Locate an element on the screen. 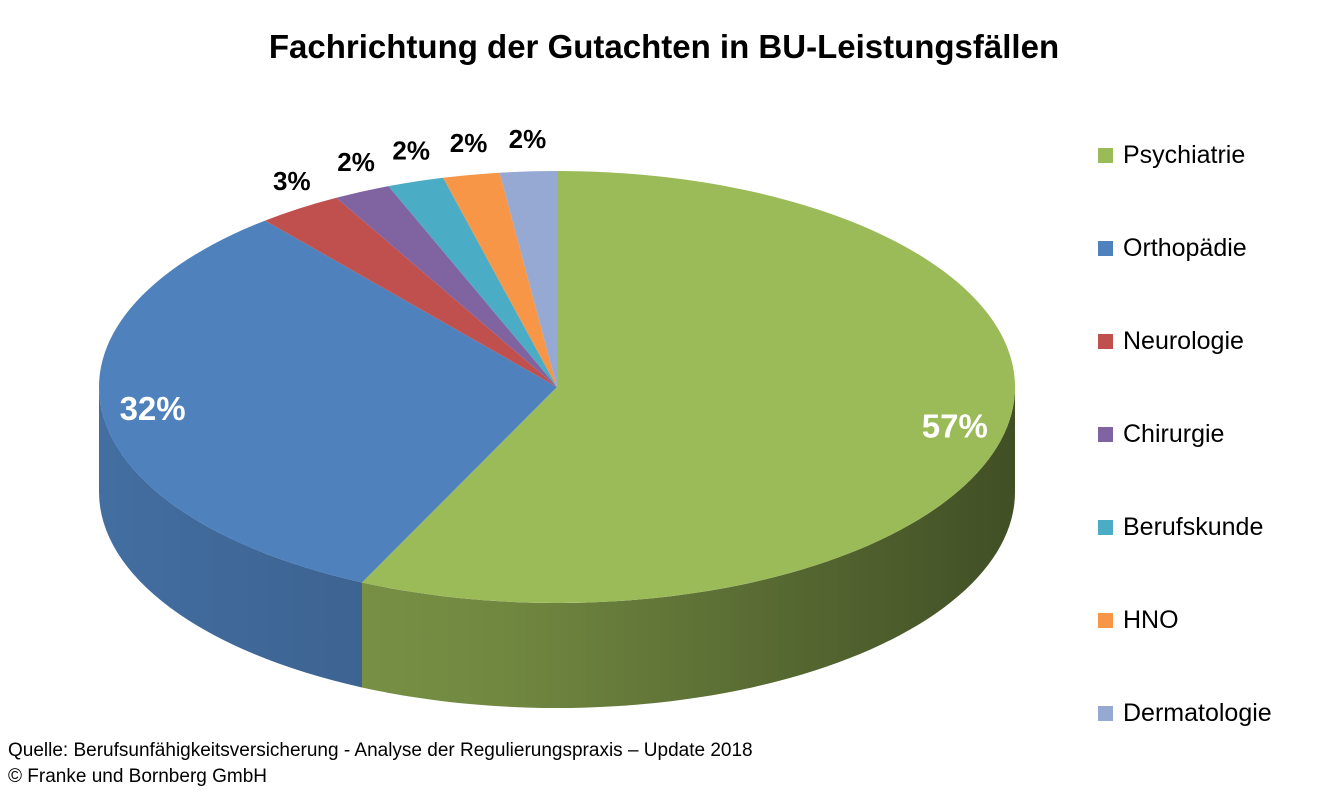  legend-item-psychiatrie: Psychiatrie is located at coordinates (1171, 155).